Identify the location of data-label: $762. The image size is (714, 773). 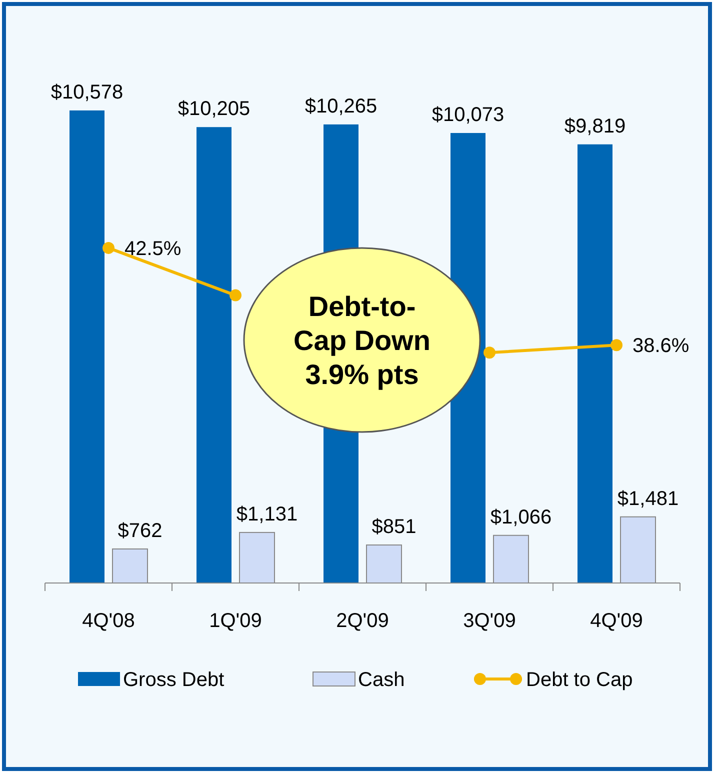
(140, 531).